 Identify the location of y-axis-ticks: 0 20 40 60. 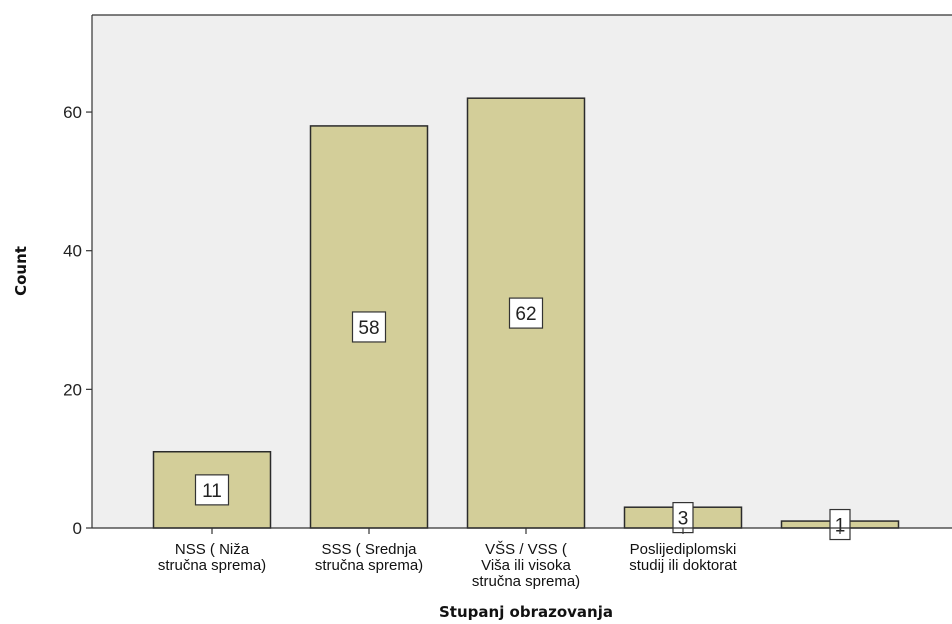
(77, 320).